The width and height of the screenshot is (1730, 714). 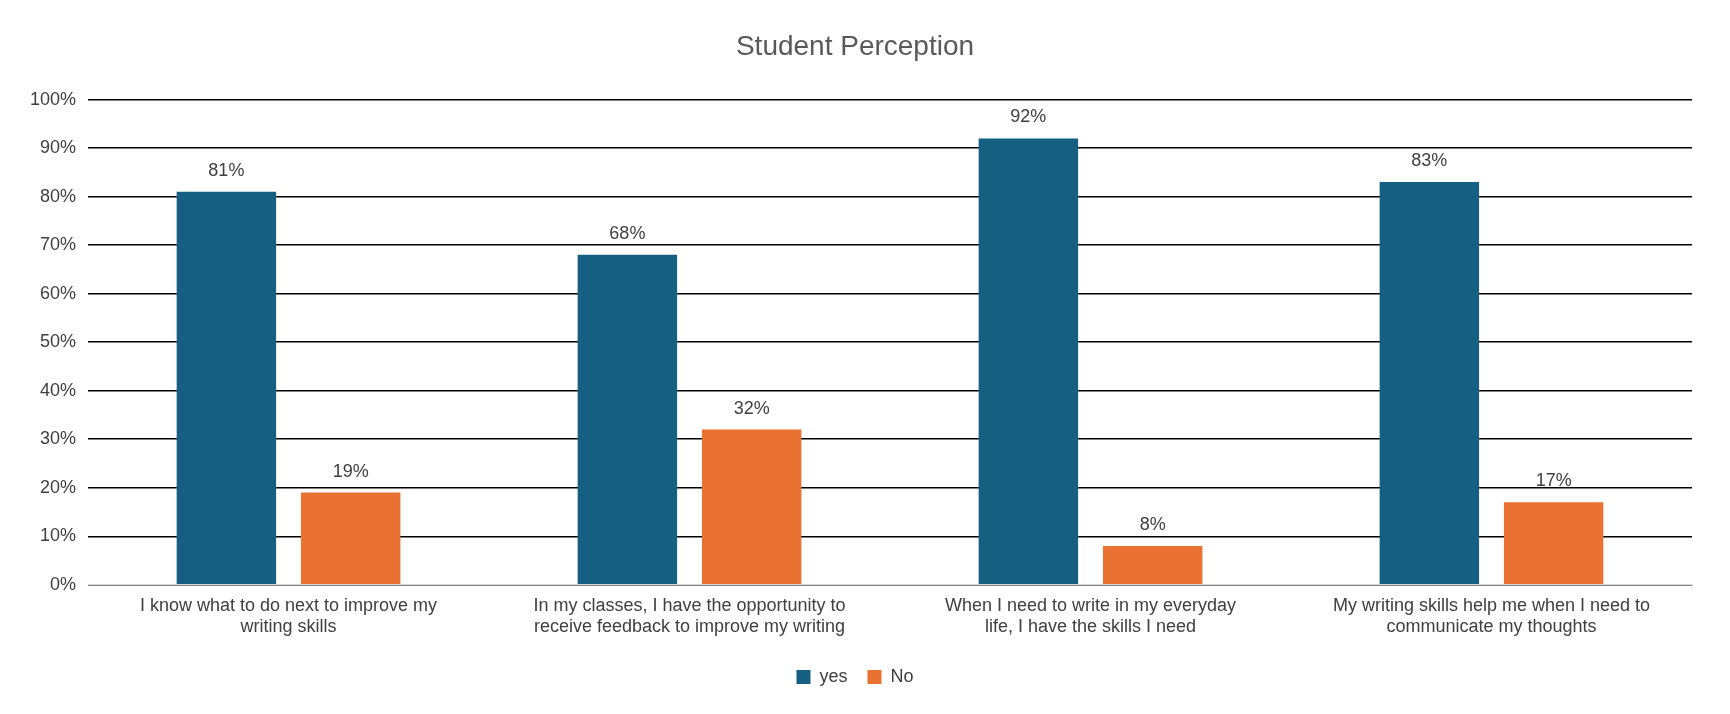 What do you see at coordinates (1090, 615) in the screenshot?
I see `x-tick-label: When I need to write in my everyday life, I have the skills I need` at bounding box center [1090, 615].